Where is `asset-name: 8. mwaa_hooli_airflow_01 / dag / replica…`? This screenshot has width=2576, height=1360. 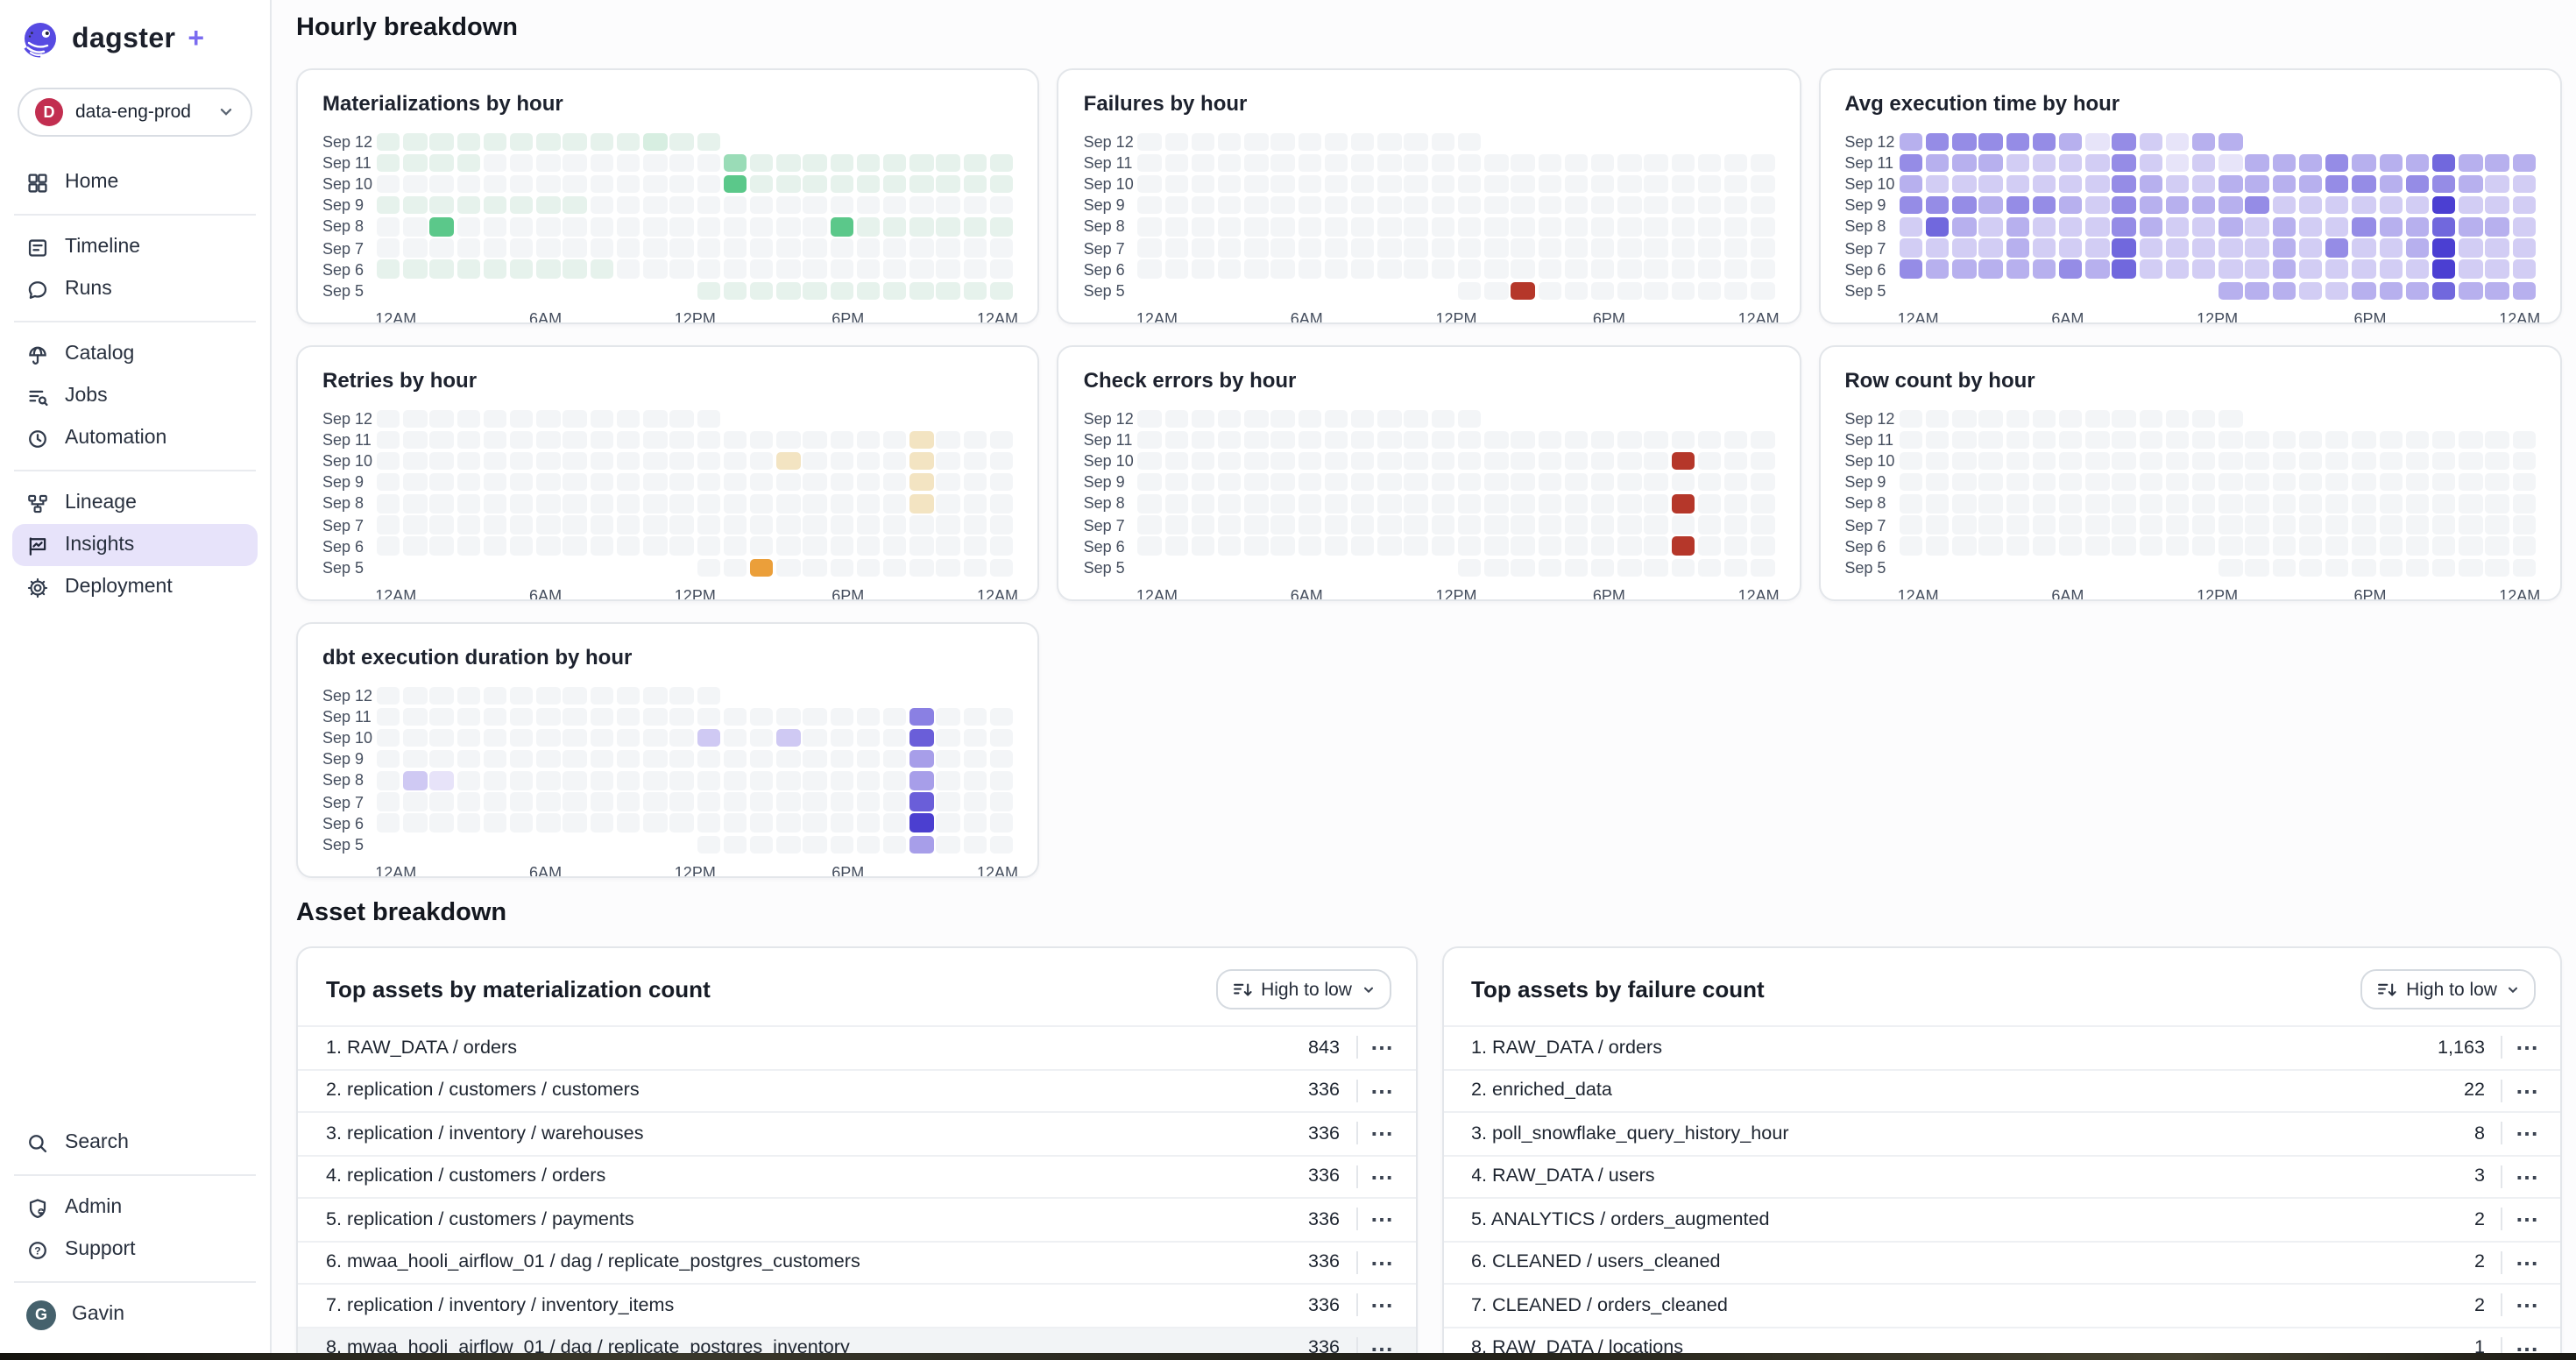 asset-name: 8. mwaa_hooli_airflow_01 / dag / replica… is located at coordinates (588, 1345).